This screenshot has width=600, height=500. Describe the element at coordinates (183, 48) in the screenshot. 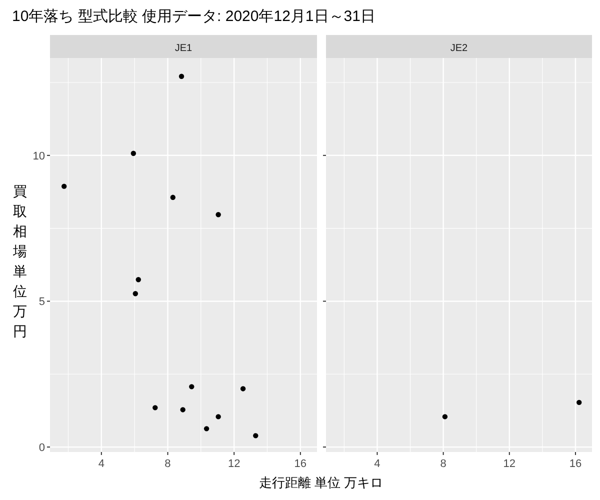

I see `chart-subtitle: JE1` at that location.